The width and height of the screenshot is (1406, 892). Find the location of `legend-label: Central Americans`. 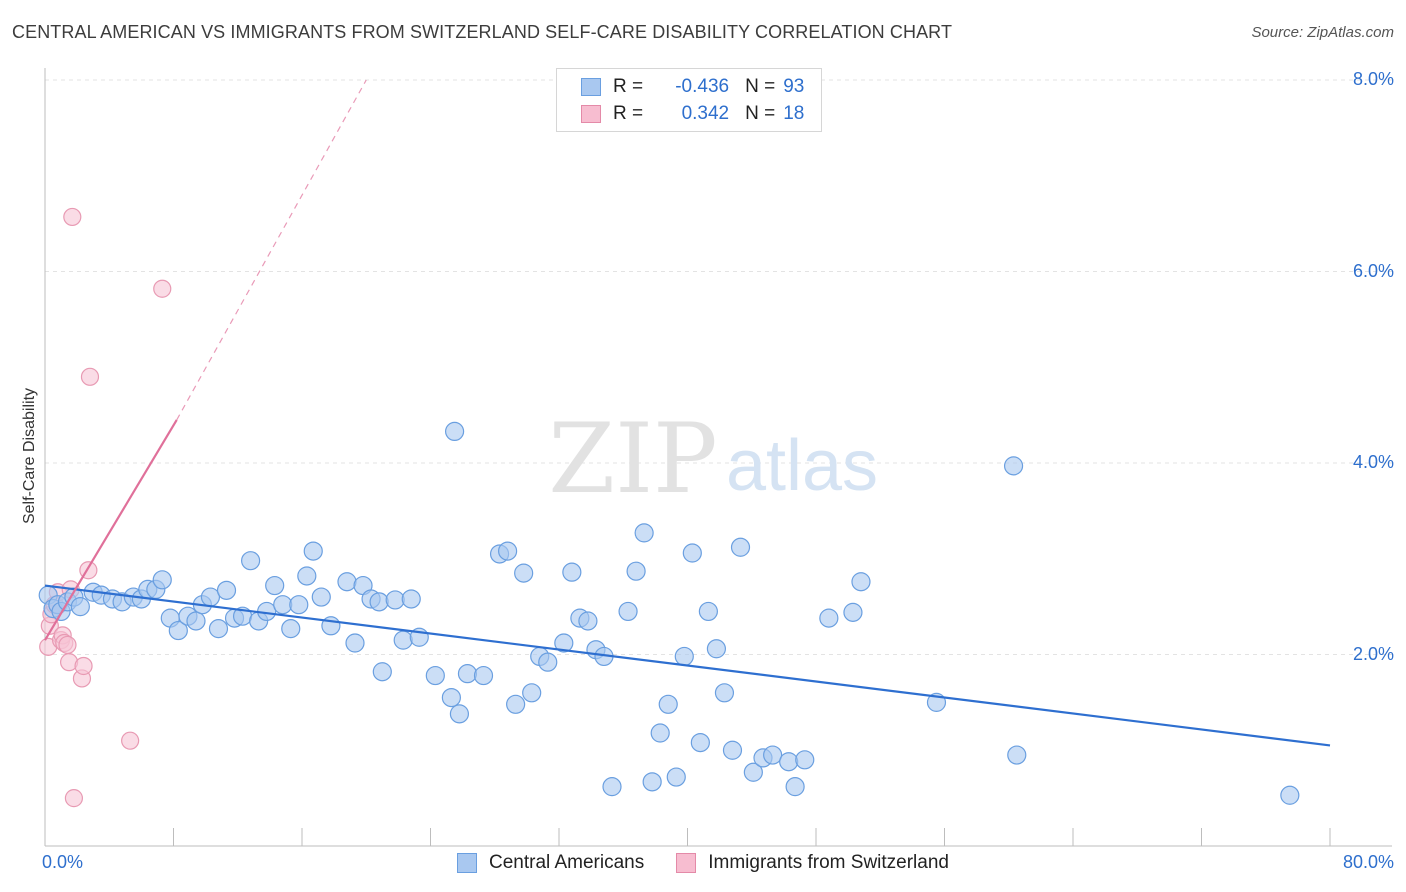

legend-label: Central Americans is located at coordinates (567, 862).